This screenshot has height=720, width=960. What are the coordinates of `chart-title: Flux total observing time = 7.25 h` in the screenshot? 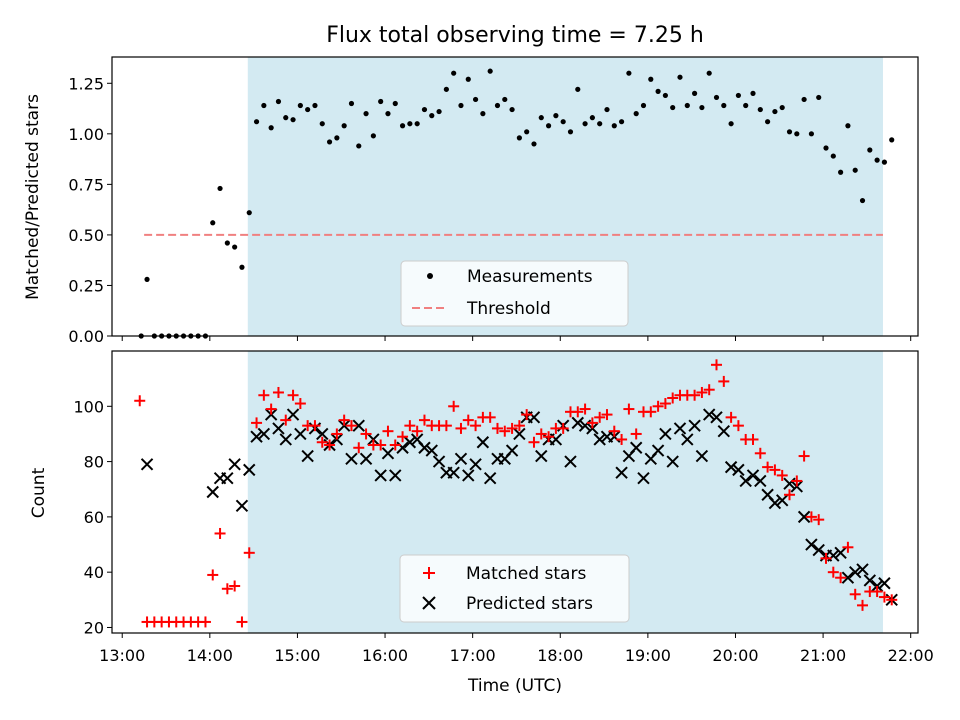 It's located at (515, 35).